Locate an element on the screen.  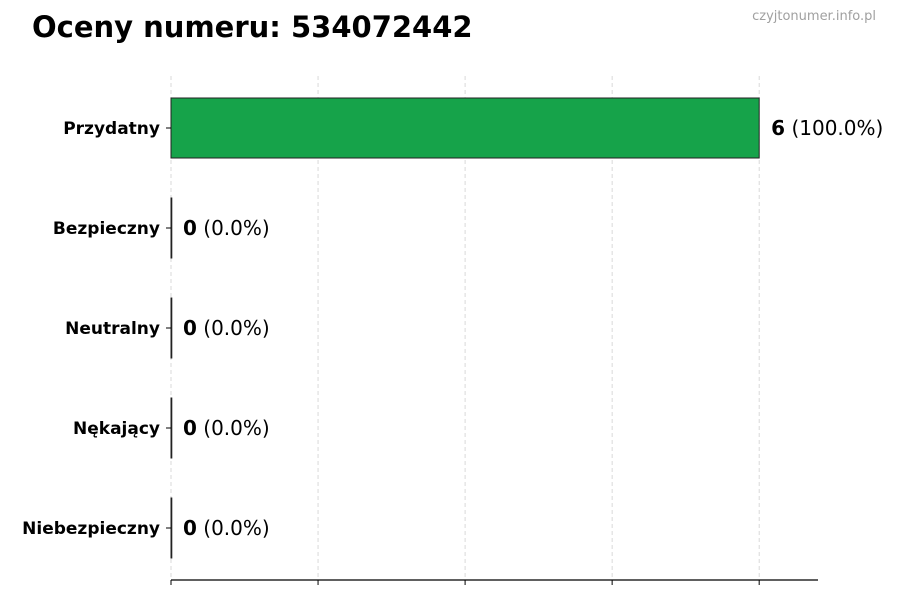
data-label: 6 (100.0%) is located at coordinates (827, 128).